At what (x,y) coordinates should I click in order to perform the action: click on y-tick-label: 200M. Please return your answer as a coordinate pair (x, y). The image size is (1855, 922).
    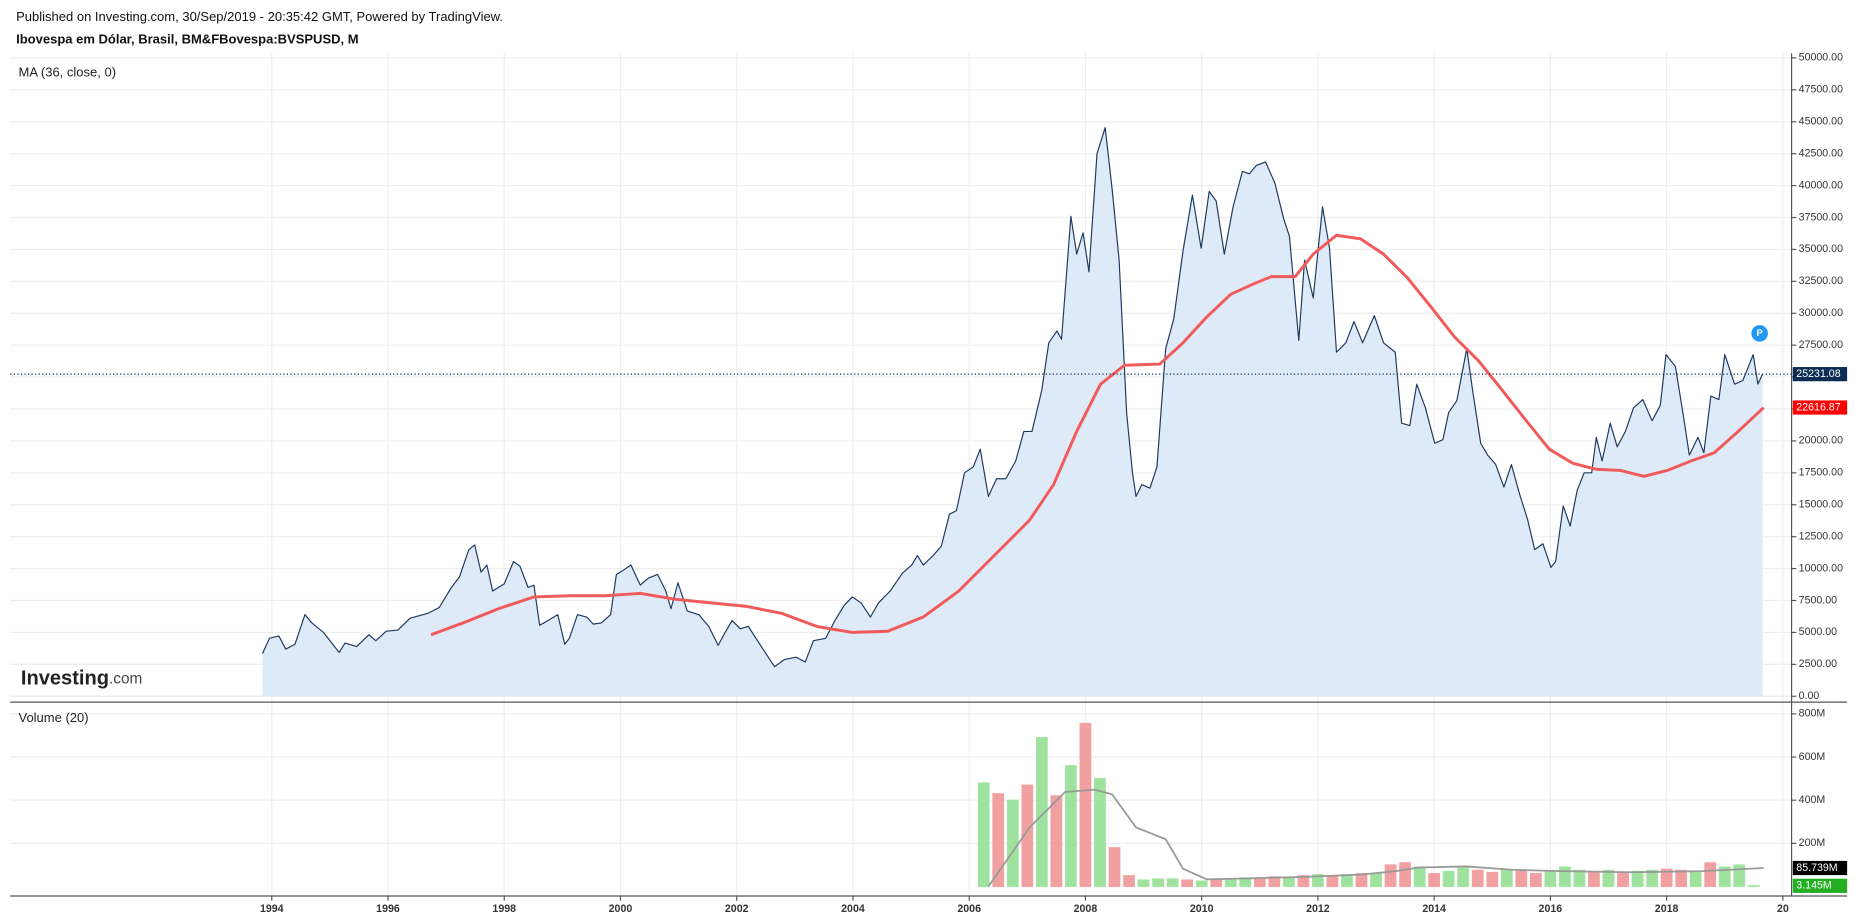
    Looking at the image, I should click on (1812, 843).